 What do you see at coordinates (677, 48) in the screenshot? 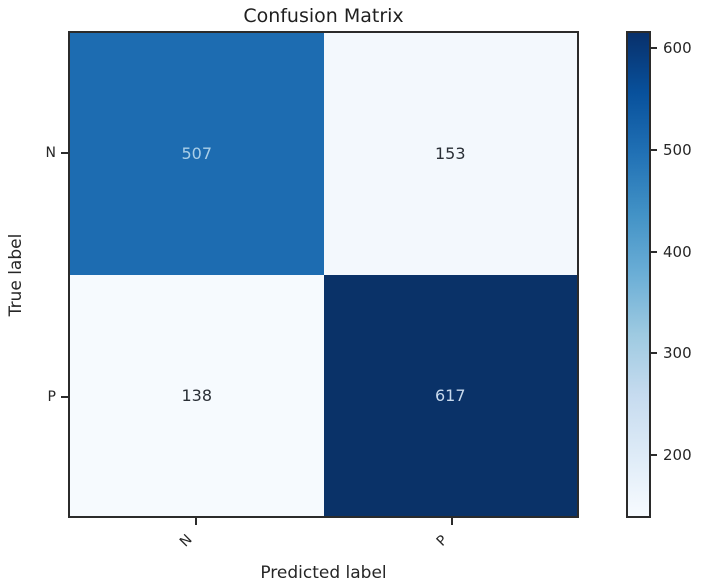
I see `colorbar-tick-label: 600` at bounding box center [677, 48].